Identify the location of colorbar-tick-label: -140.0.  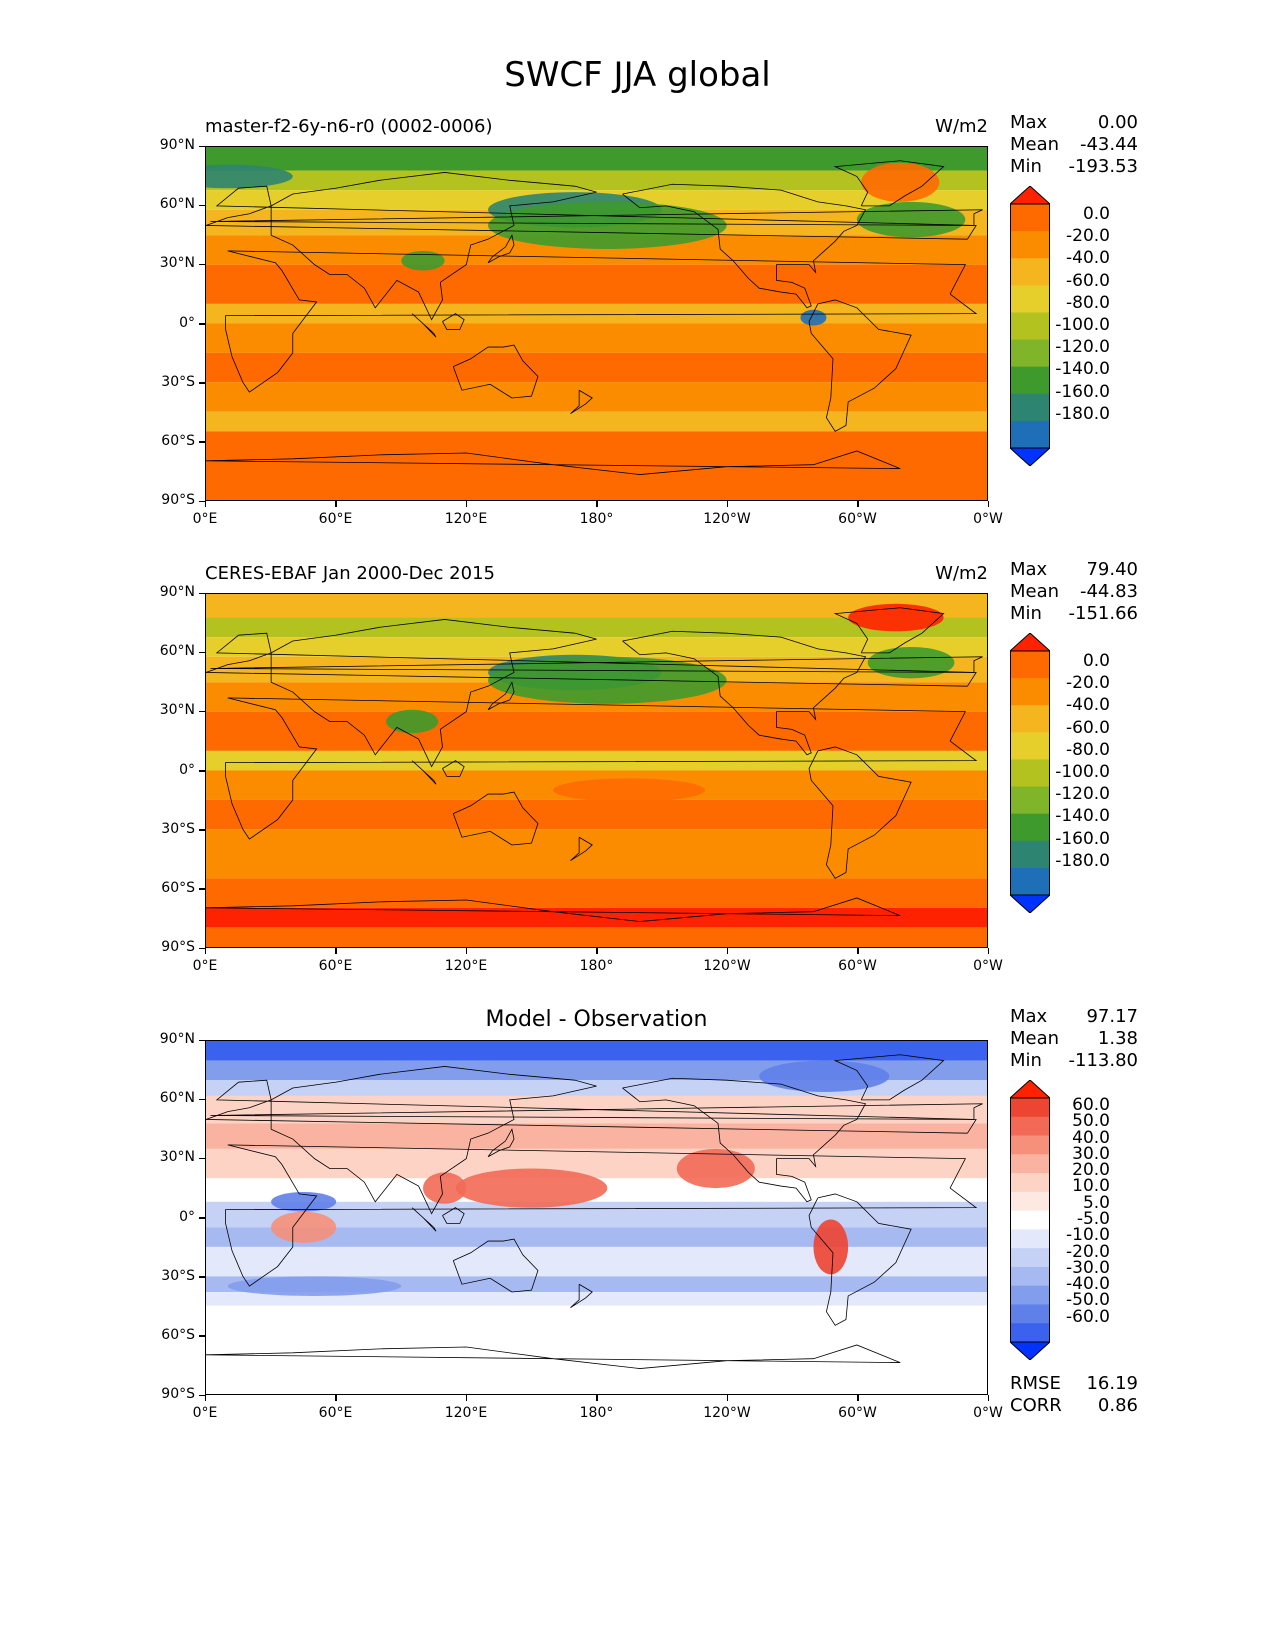
(1082, 369).